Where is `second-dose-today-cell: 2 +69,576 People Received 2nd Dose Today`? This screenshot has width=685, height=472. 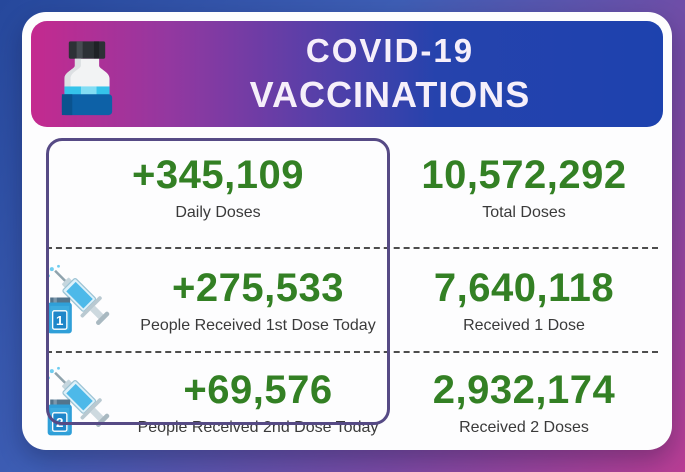 second-dose-today-cell: 2 +69,576 People Received 2nd Dose Today is located at coordinates (218, 402).